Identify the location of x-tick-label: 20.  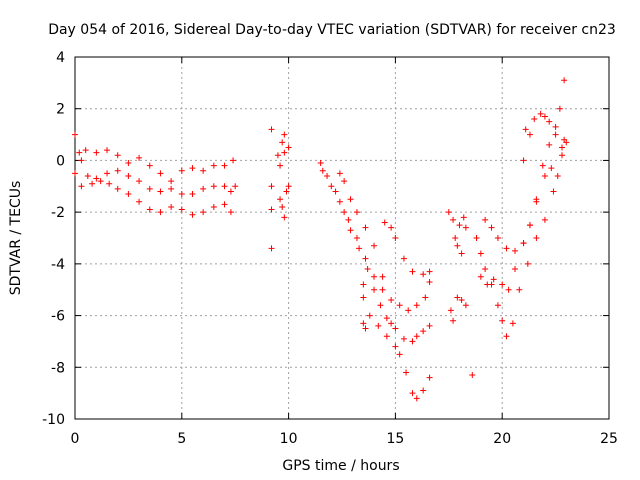
(502, 439).